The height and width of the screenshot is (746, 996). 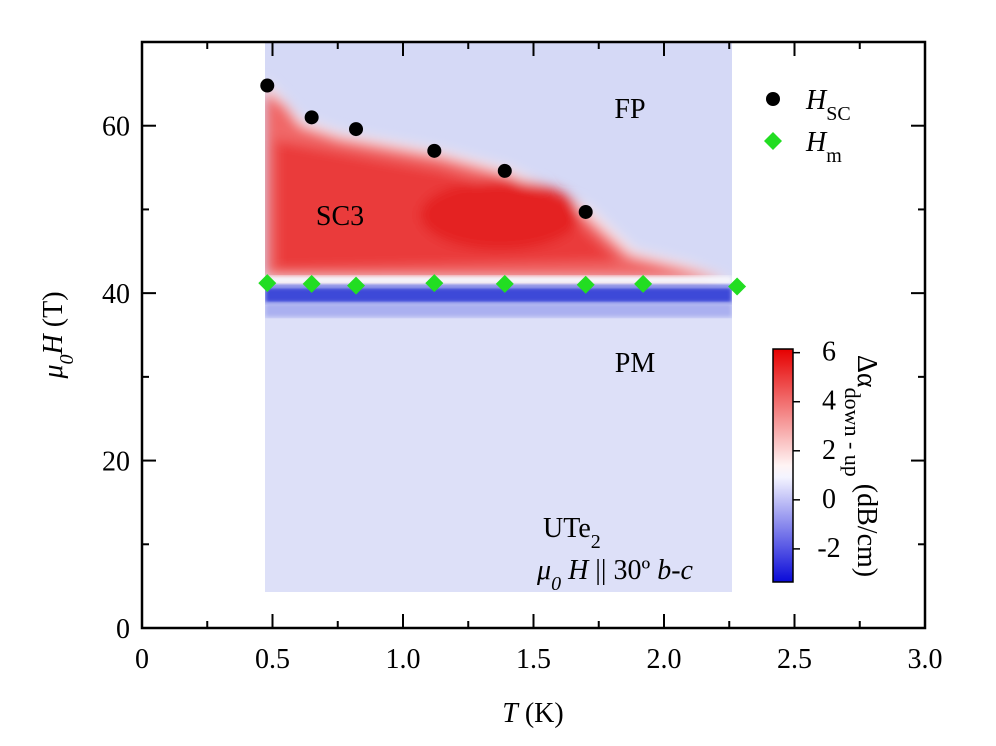 What do you see at coordinates (116, 462) in the screenshot?
I see `y-tick-label: 20` at bounding box center [116, 462].